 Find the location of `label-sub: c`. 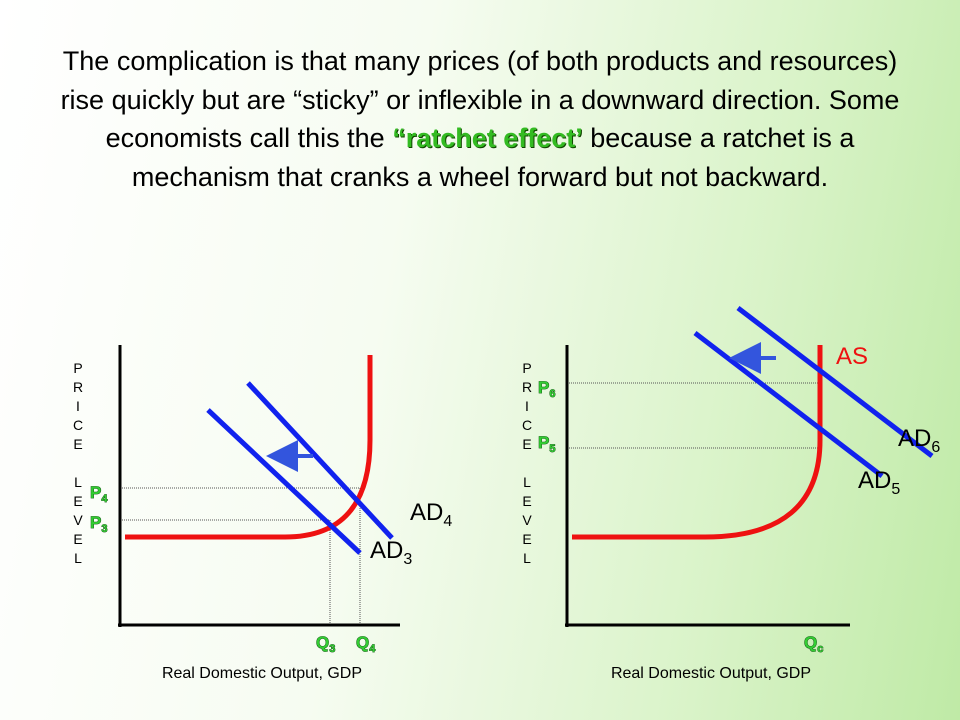

label-sub: c is located at coordinates (820, 649).